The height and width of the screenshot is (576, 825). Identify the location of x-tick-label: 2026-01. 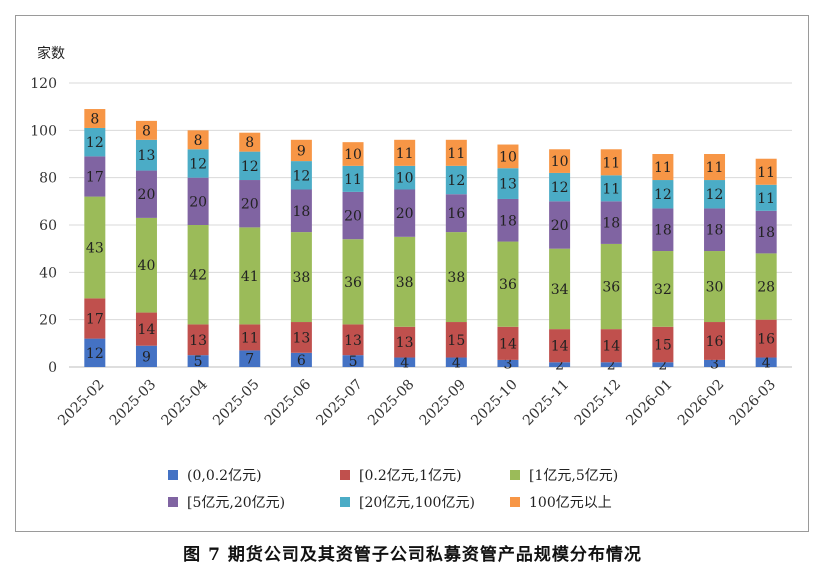
(649, 403).